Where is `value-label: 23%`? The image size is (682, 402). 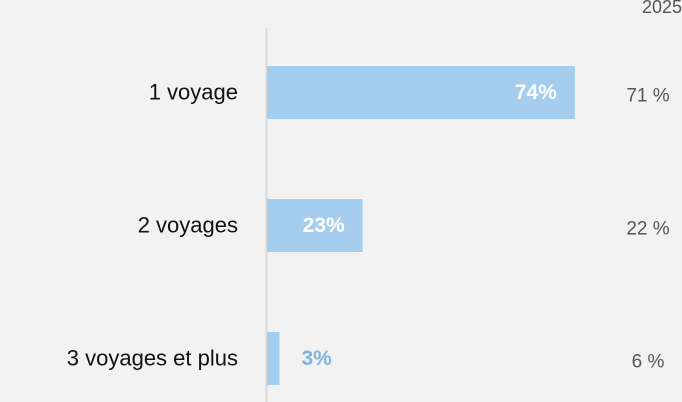
value-label: 23% is located at coordinates (324, 225).